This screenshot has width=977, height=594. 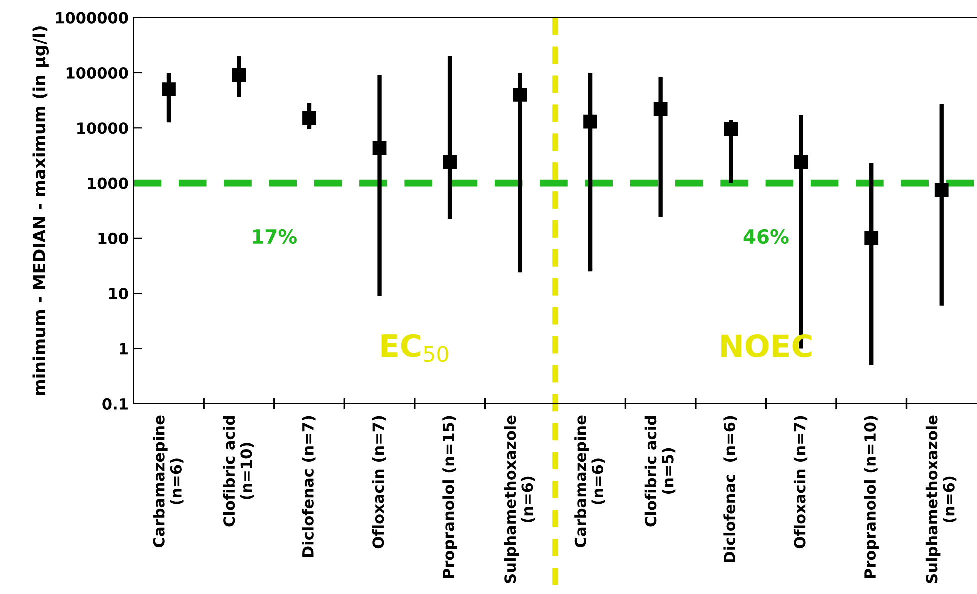 I want to click on x-tick-label: Propranolol (n=15), so click(x=450, y=497).